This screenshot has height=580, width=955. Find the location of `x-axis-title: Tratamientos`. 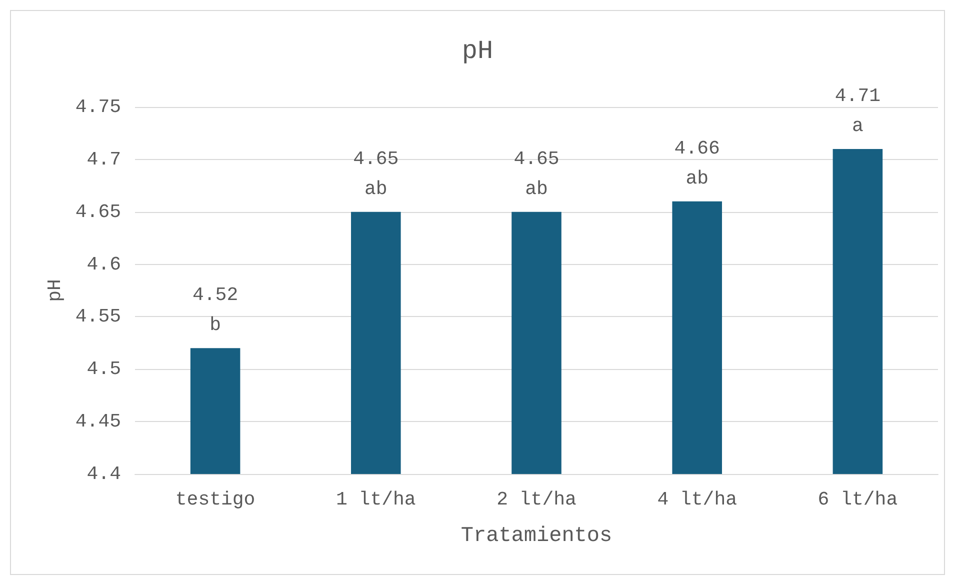

x-axis-title: Tratamientos is located at coordinates (536, 536).